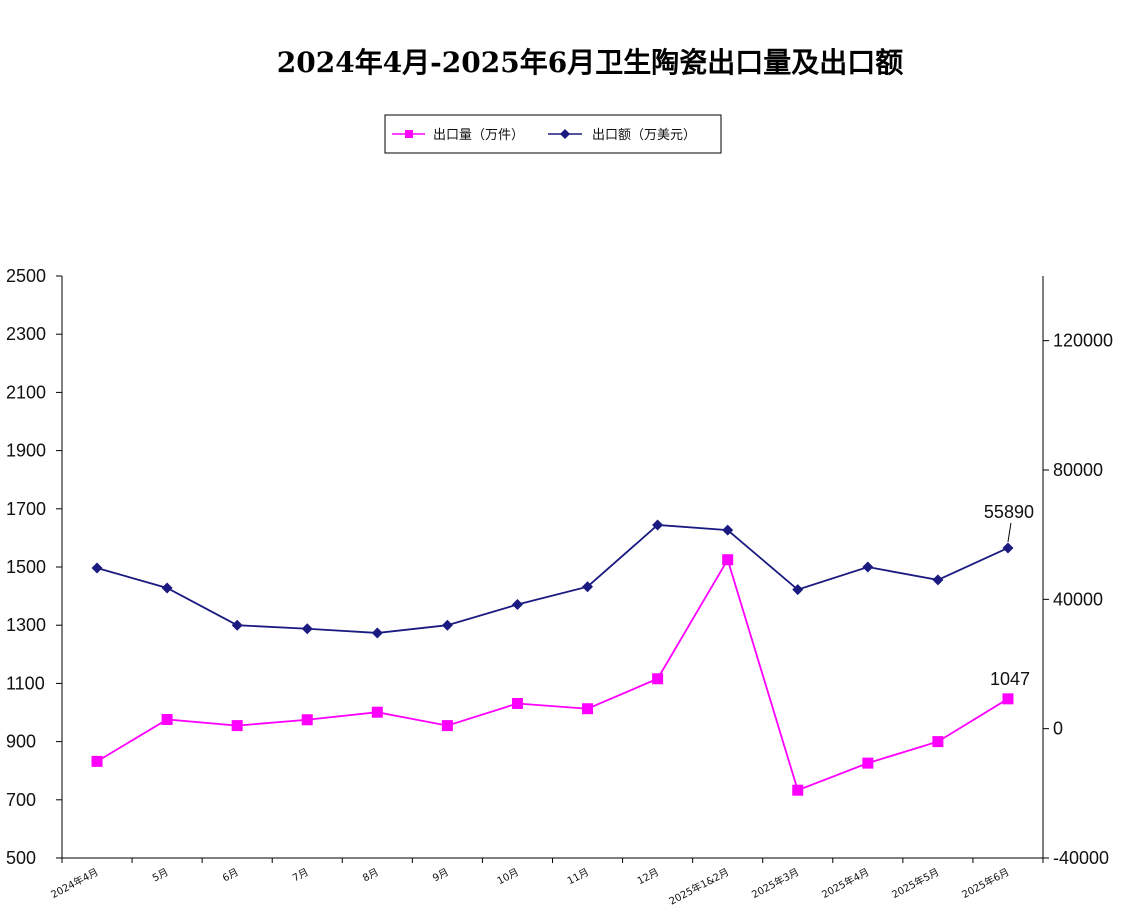  I want to click on legend-value-marker, so click(565, 134).